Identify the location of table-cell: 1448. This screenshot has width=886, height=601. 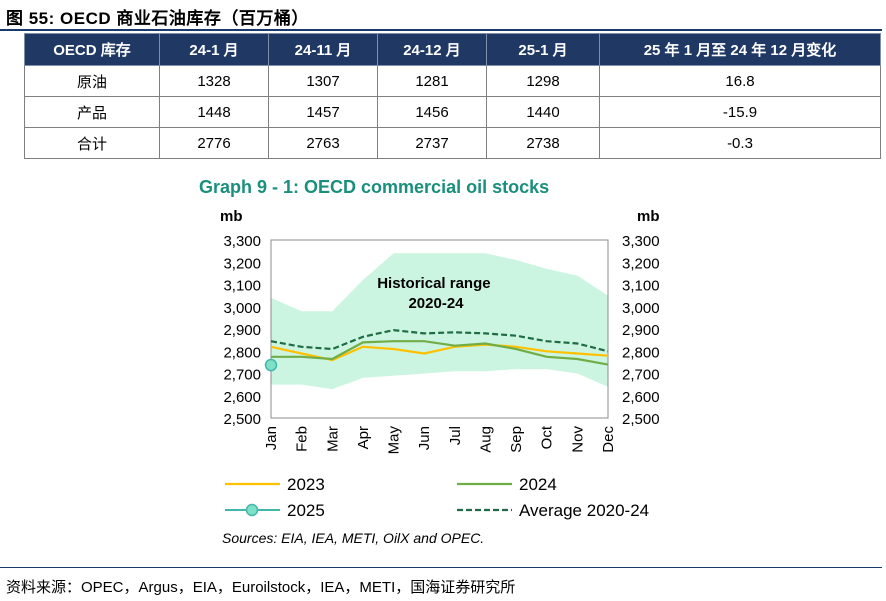
(214, 112).